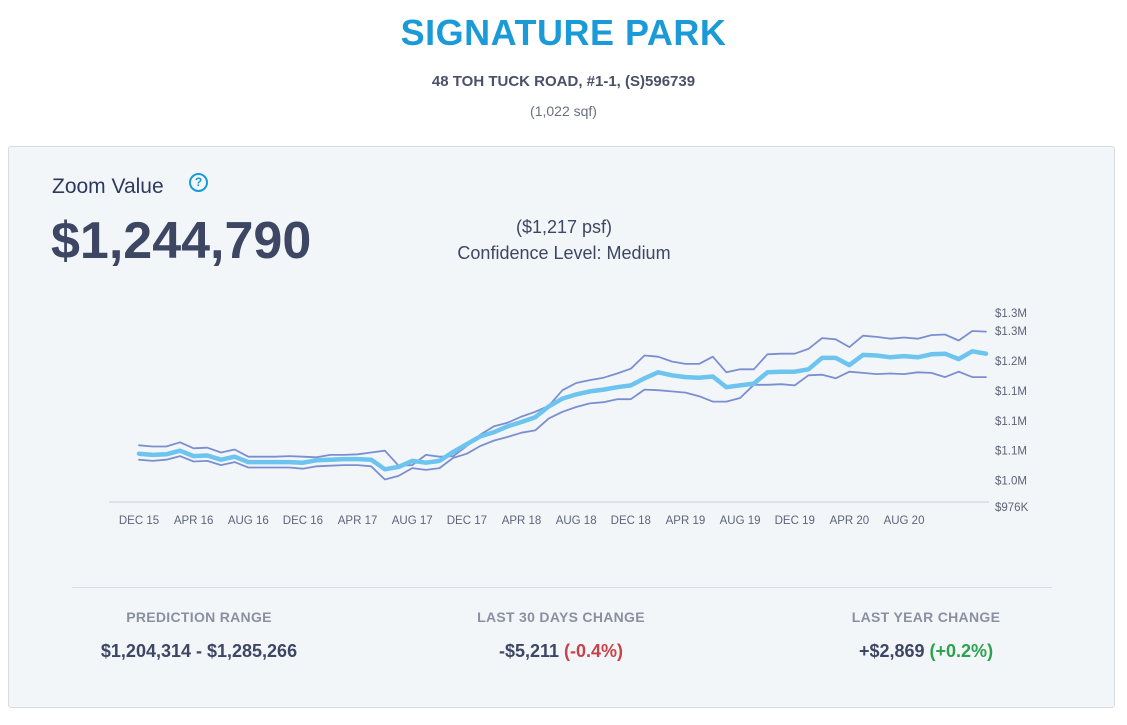  What do you see at coordinates (248, 521) in the screenshot?
I see `x-tick-label: AUG 16` at bounding box center [248, 521].